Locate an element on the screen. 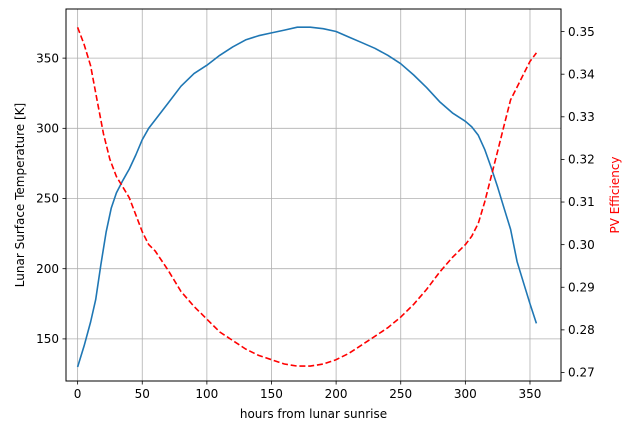  y2-tick-label: 0.28 is located at coordinates (581, 330).